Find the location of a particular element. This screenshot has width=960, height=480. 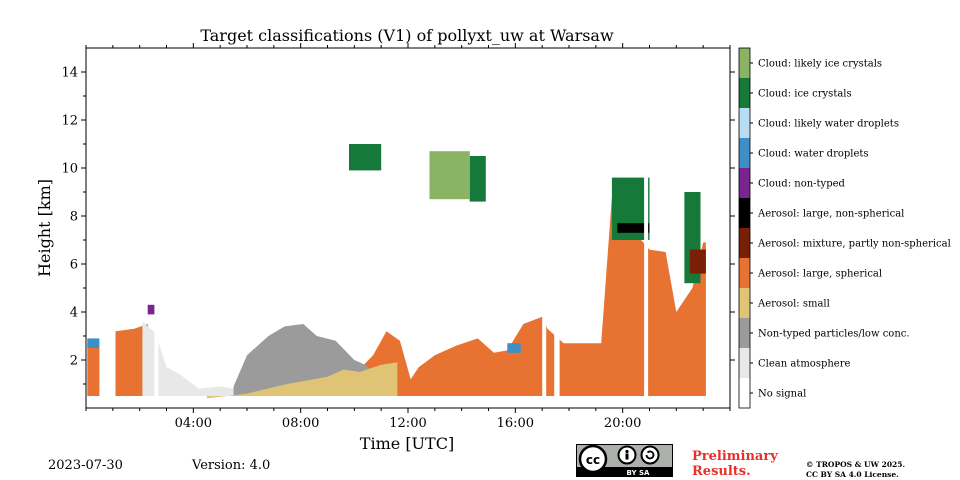

colorbar-label: Cloud: ice crystals is located at coordinates (805, 94).